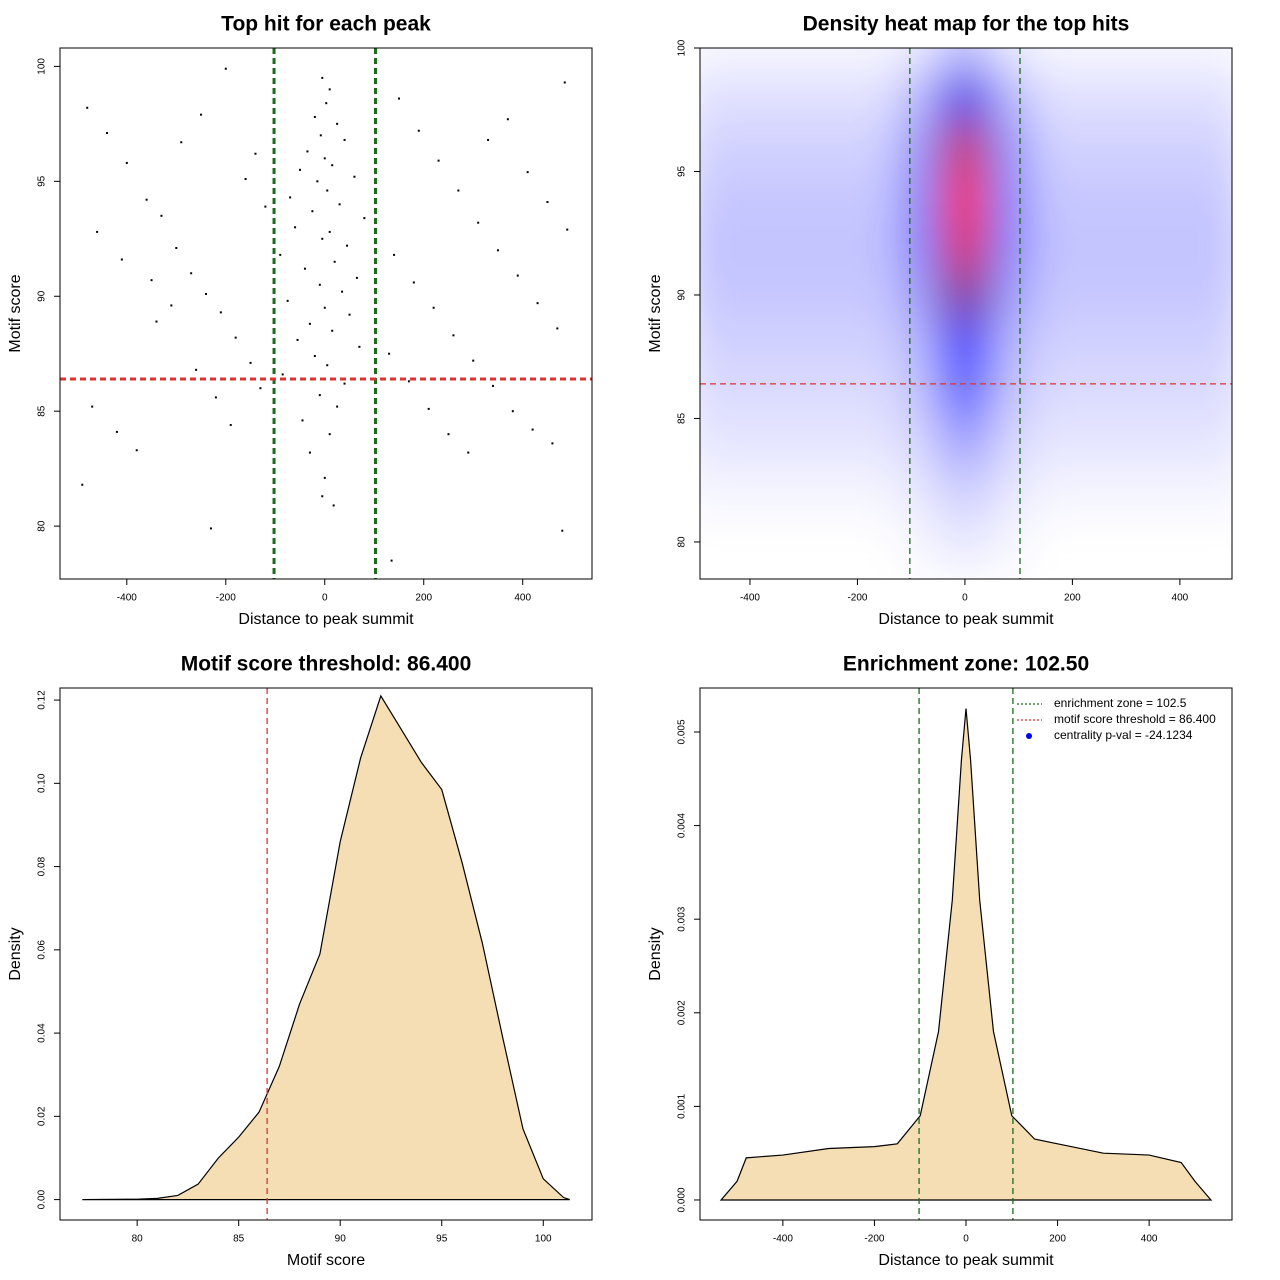 This screenshot has height=1280, width=1280. What do you see at coordinates (1180, 598) in the screenshot?
I see `x-tick-label: 400` at bounding box center [1180, 598].